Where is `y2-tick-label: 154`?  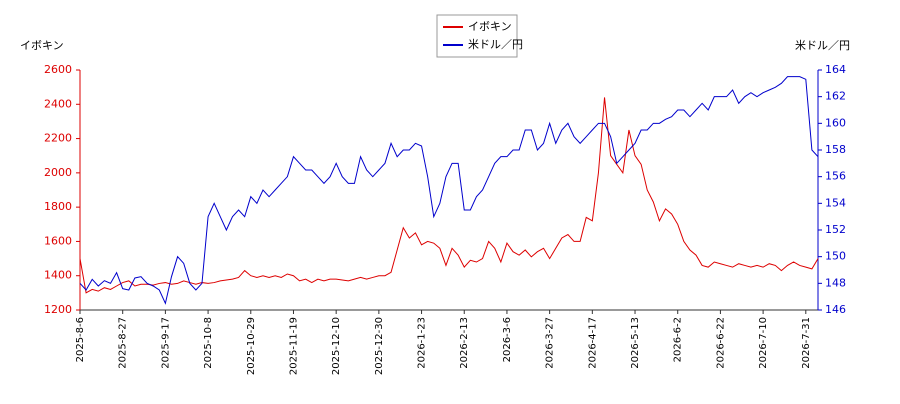 y2-tick-label: 154 is located at coordinates (835, 202).